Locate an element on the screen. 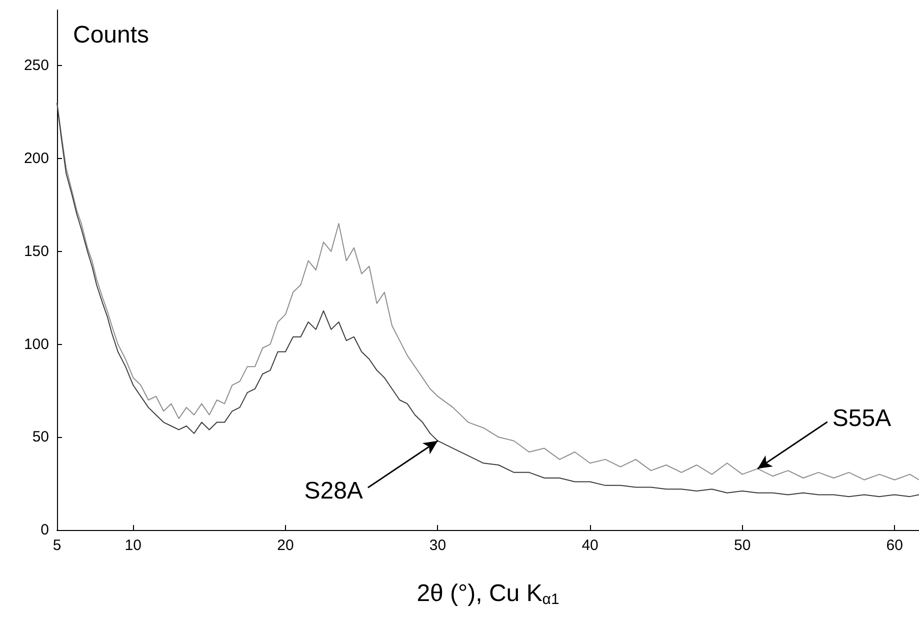 The image size is (919, 622). annotation: S28A is located at coordinates (333, 491).